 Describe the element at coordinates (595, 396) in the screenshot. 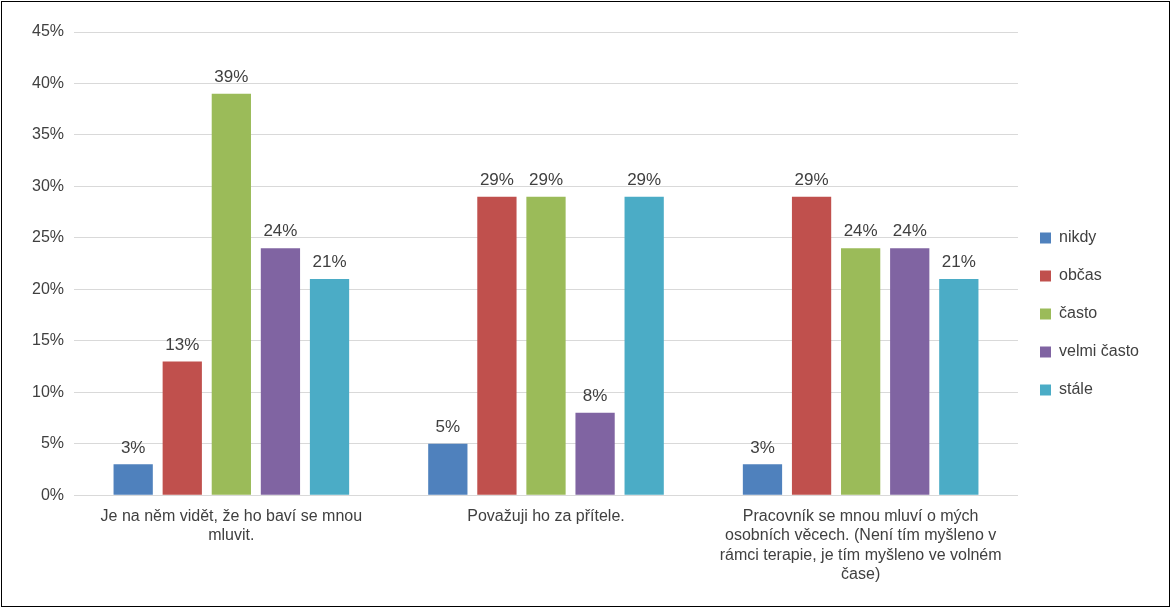

I see `data-label: 8%` at that location.